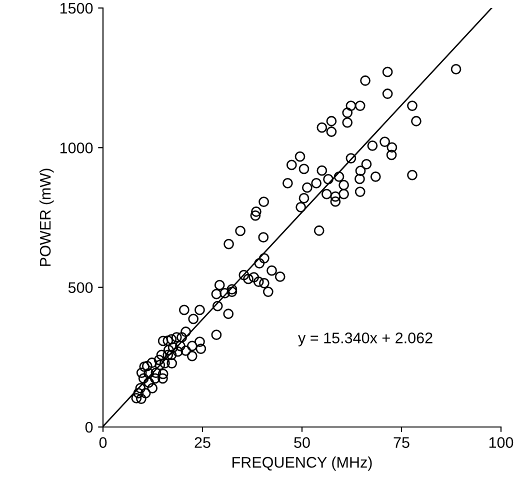 This screenshot has height=486, width=523. Describe the element at coordinates (46, 217) in the screenshot. I see `y-axis-title: POWER (mW)` at that location.